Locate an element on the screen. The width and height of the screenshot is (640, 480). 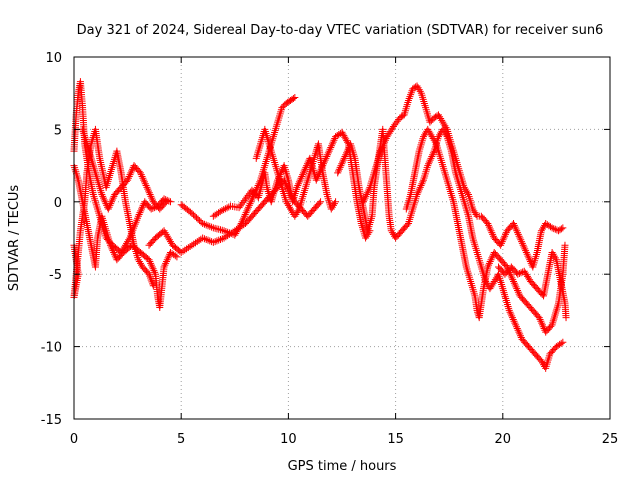
y-tick-label: 0 is located at coordinates (58, 203).